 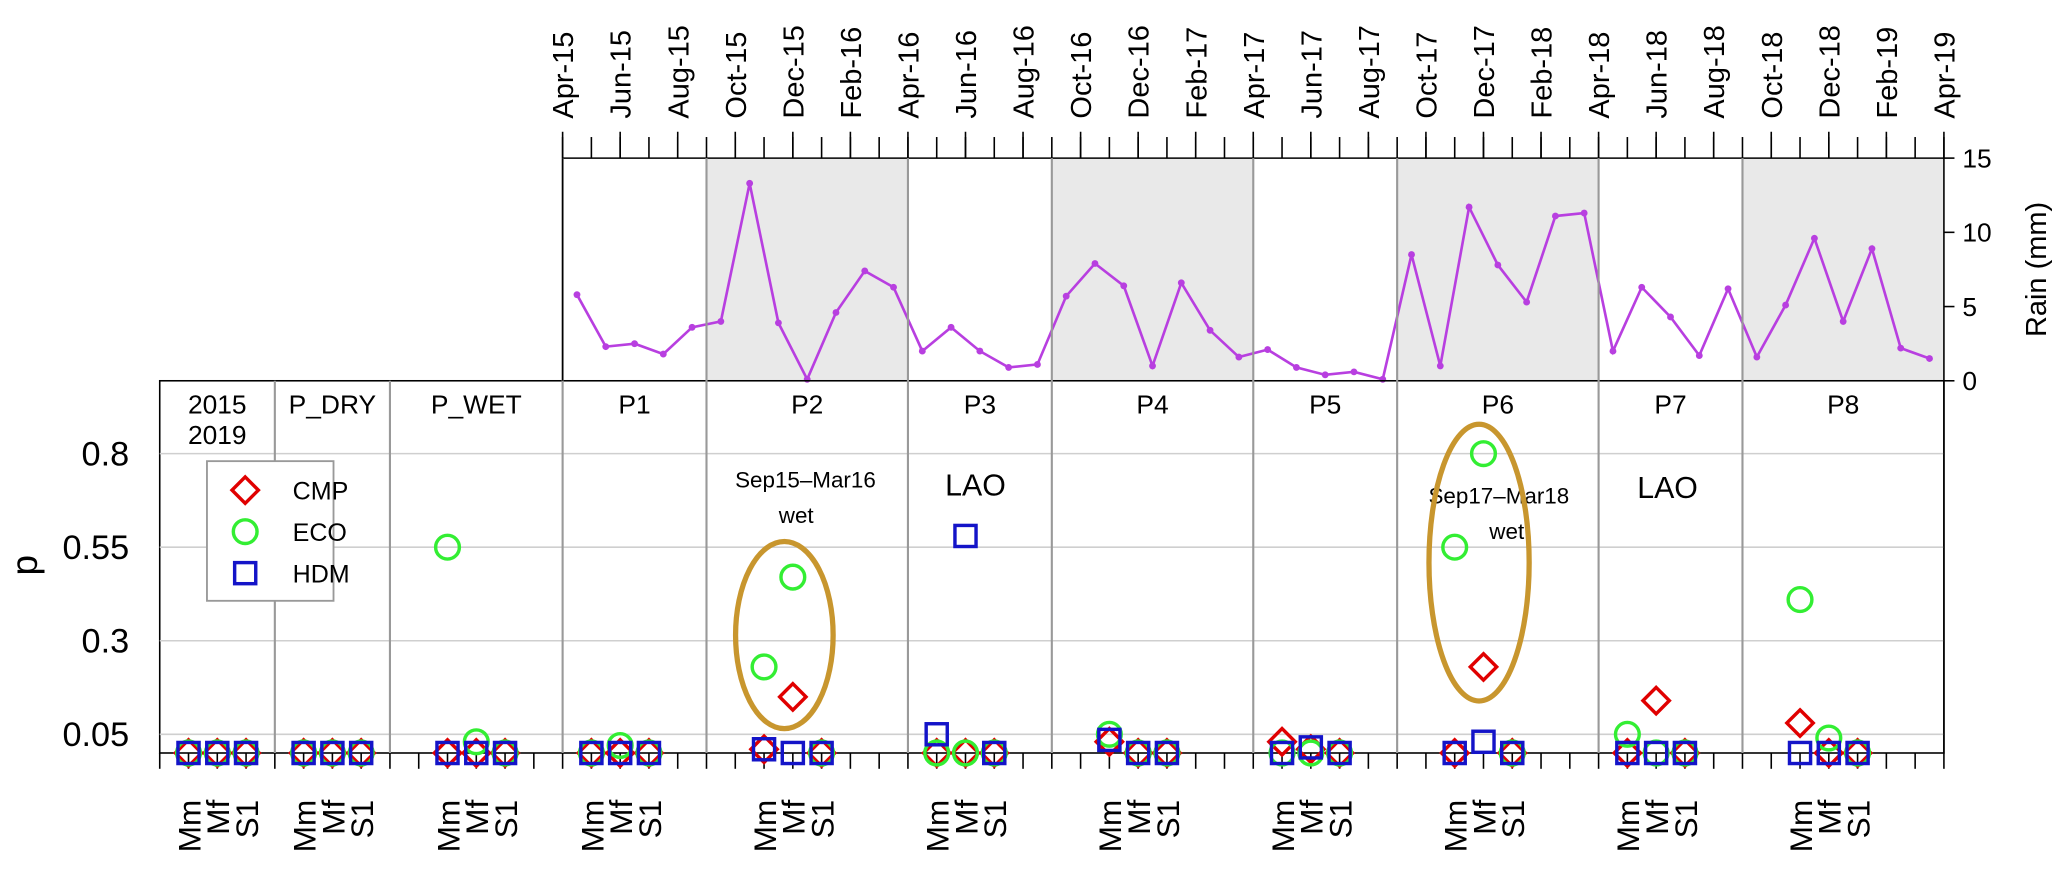 I want to click on panel-label: P_WET, so click(x=476, y=405).